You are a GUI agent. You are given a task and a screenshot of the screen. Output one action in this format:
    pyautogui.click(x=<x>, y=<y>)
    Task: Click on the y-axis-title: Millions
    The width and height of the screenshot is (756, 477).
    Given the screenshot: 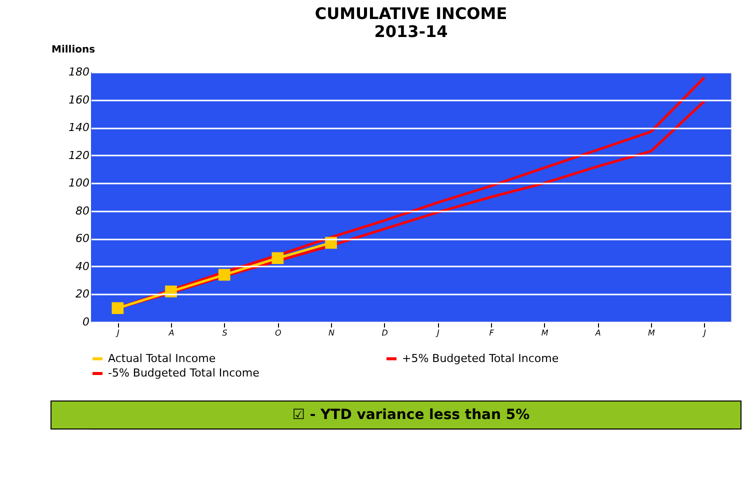 What is the action you would take?
    pyautogui.click(x=74, y=50)
    